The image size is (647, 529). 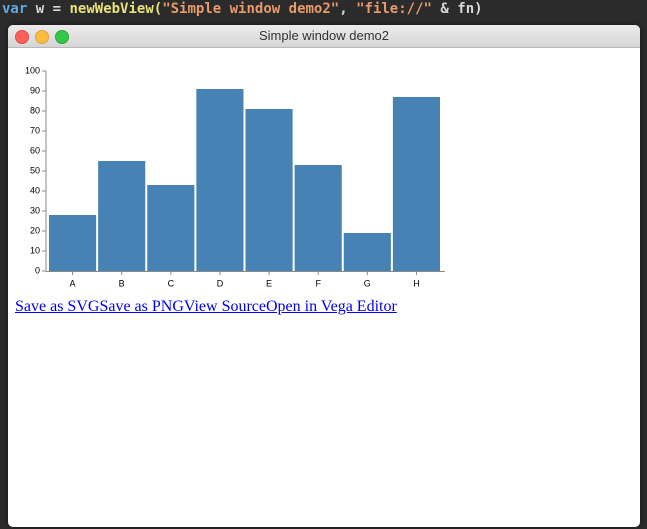 I want to click on token: =, so click(x=57, y=9).